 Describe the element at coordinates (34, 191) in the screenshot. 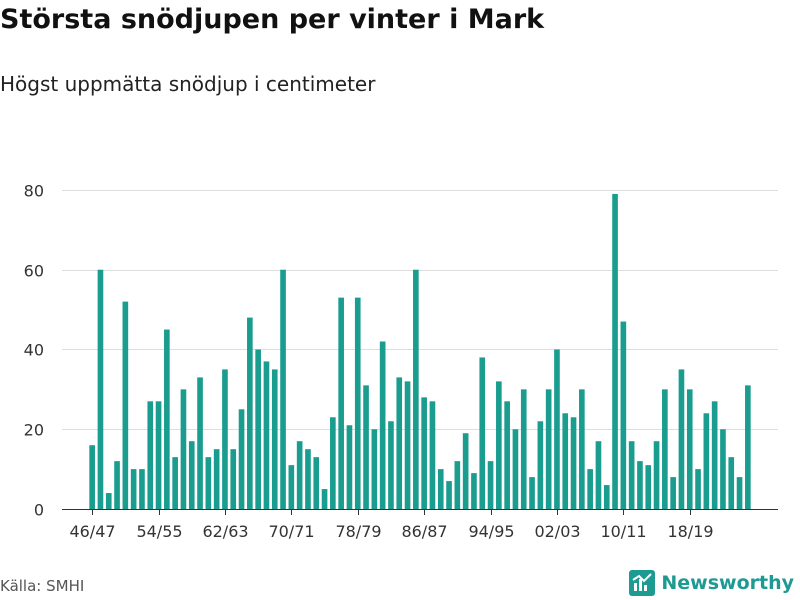

I see `y-tick-label: 80` at that location.